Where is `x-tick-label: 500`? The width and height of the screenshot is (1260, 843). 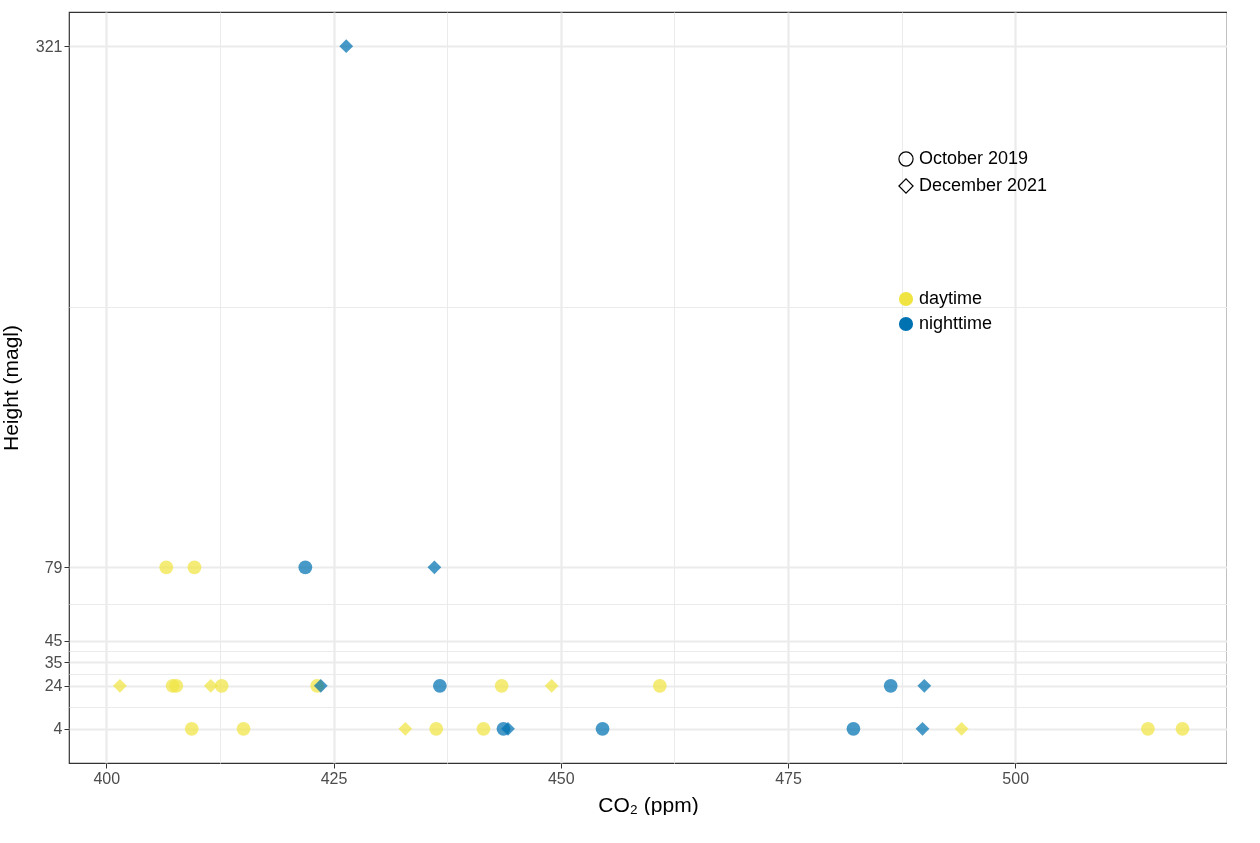
x-tick-label: 500 is located at coordinates (1016, 778).